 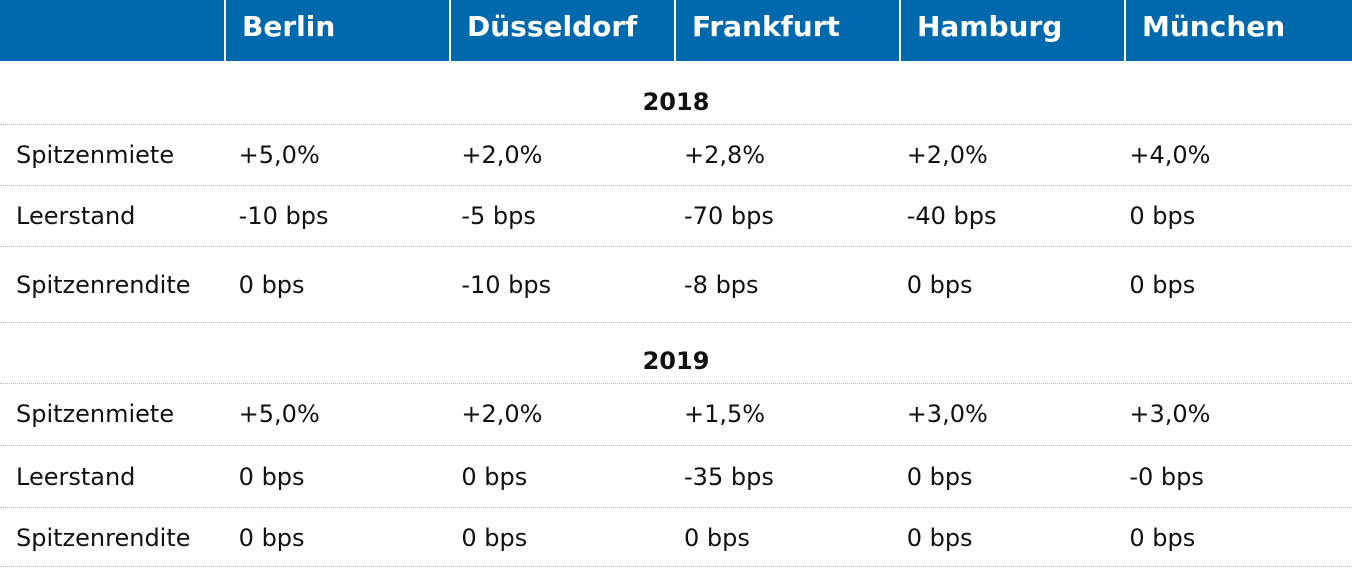 What do you see at coordinates (729, 216) in the screenshot?
I see `cell-frankfurt: -70 bps` at bounding box center [729, 216].